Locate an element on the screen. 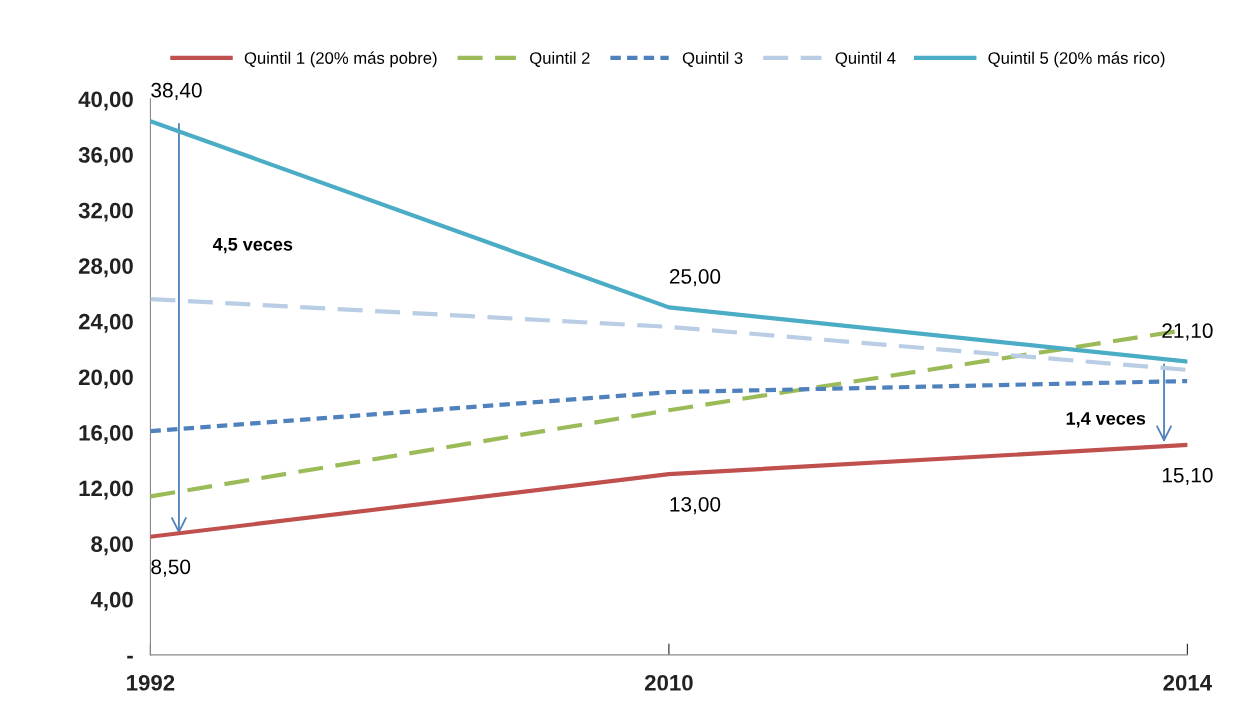 Image resolution: width=1233 pixels, height=722 pixels. data-label: 38,40 is located at coordinates (176, 91).